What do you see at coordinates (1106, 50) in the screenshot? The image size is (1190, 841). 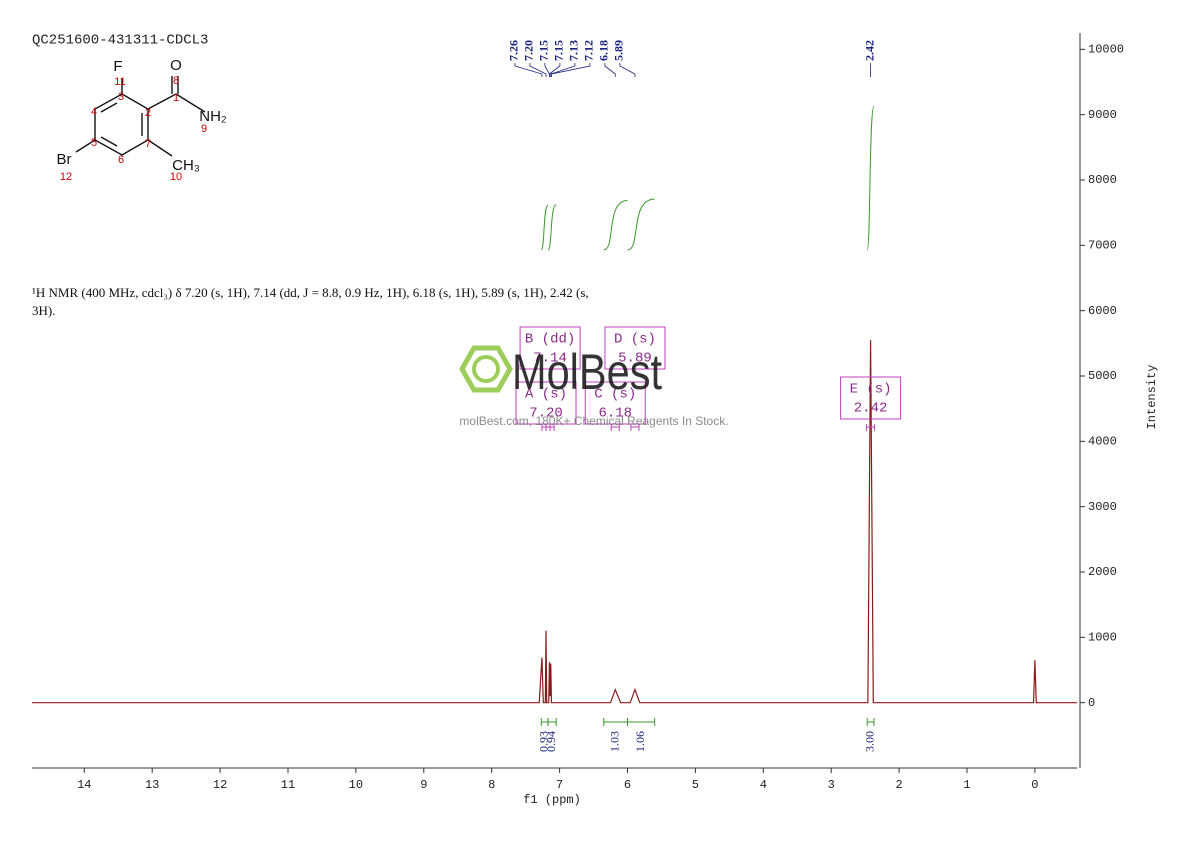 I see `y-tick-label: 10000` at bounding box center [1106, 50].